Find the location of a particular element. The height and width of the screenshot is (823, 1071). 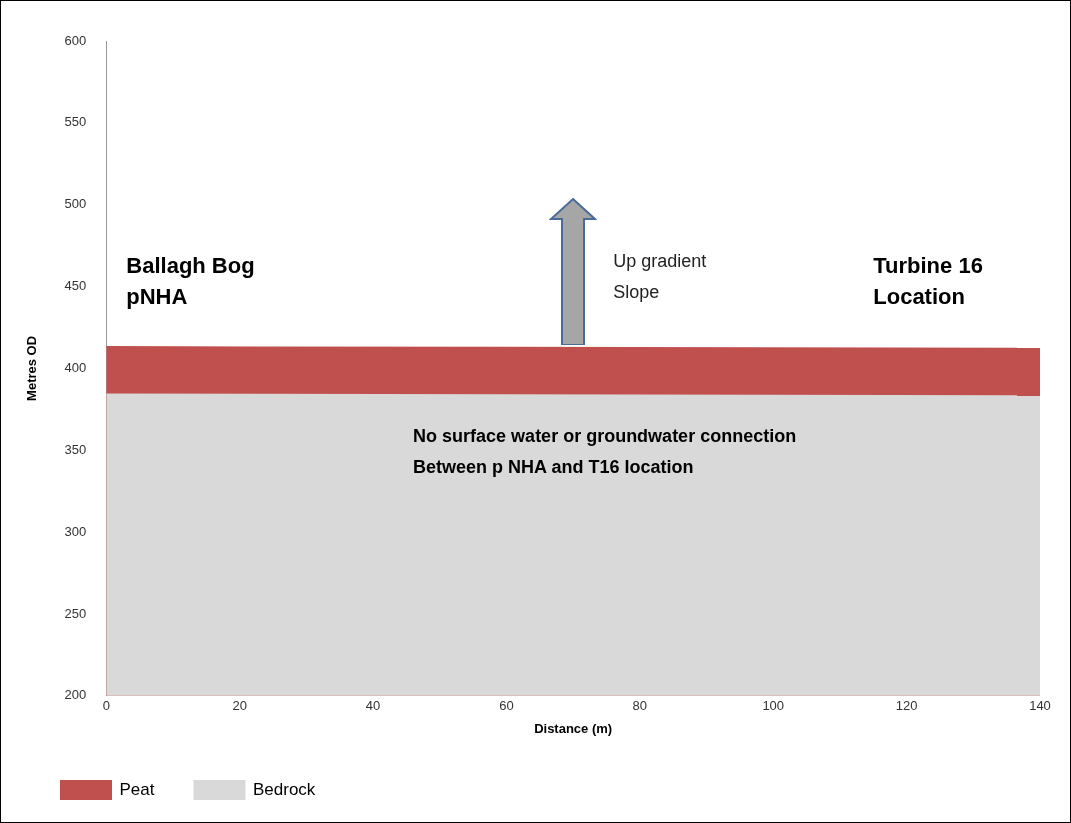

x-tick-label: 20 is located at coordinates (239, 706).